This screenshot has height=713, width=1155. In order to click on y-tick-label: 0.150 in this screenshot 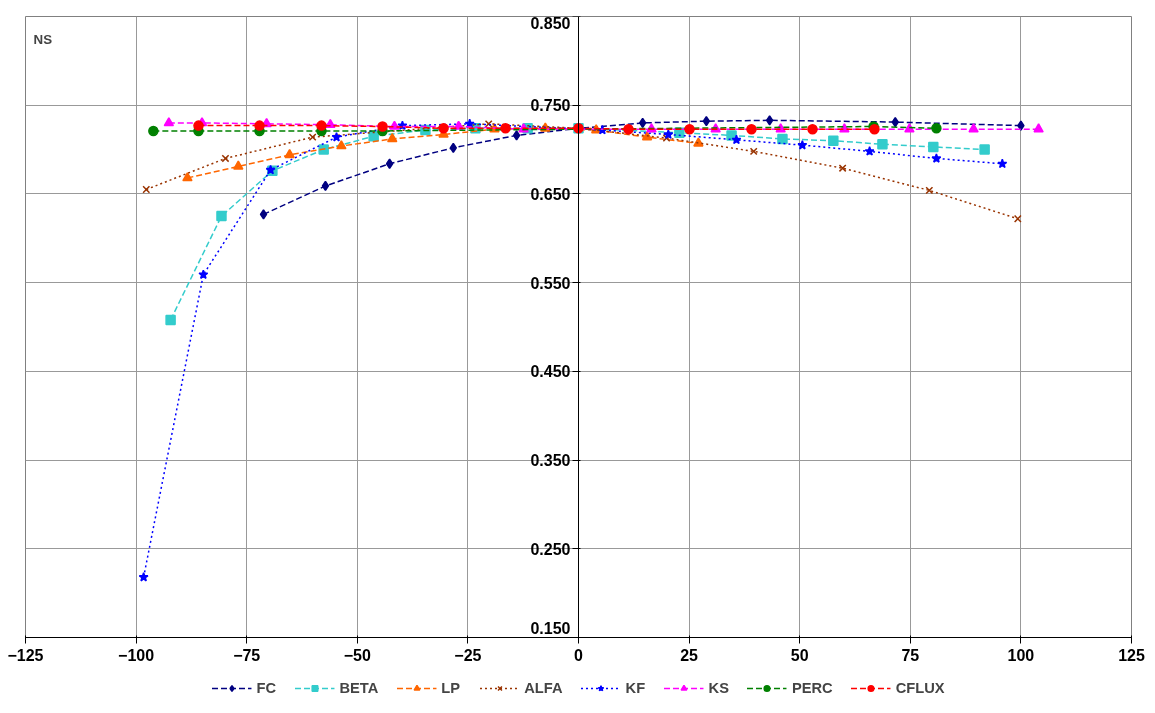, I will do `click(550, 628)`.